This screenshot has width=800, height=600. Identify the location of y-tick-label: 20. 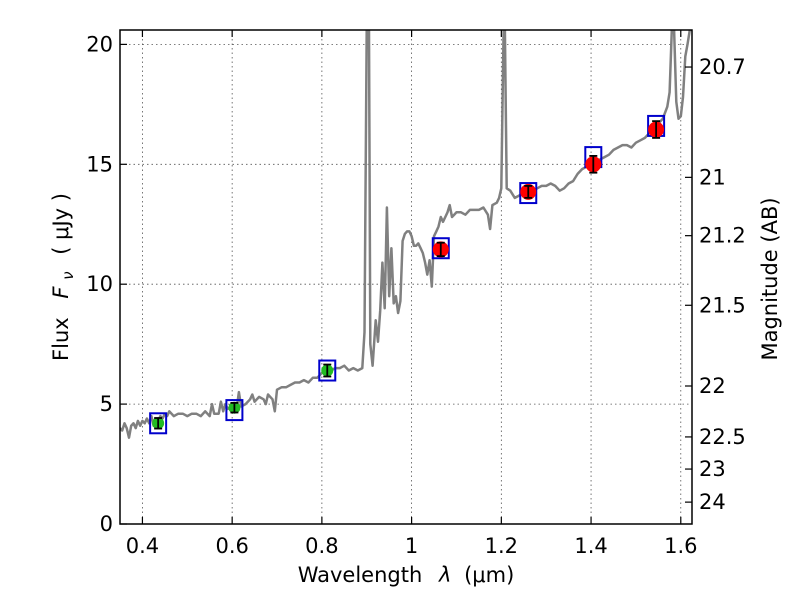
(99, 44).